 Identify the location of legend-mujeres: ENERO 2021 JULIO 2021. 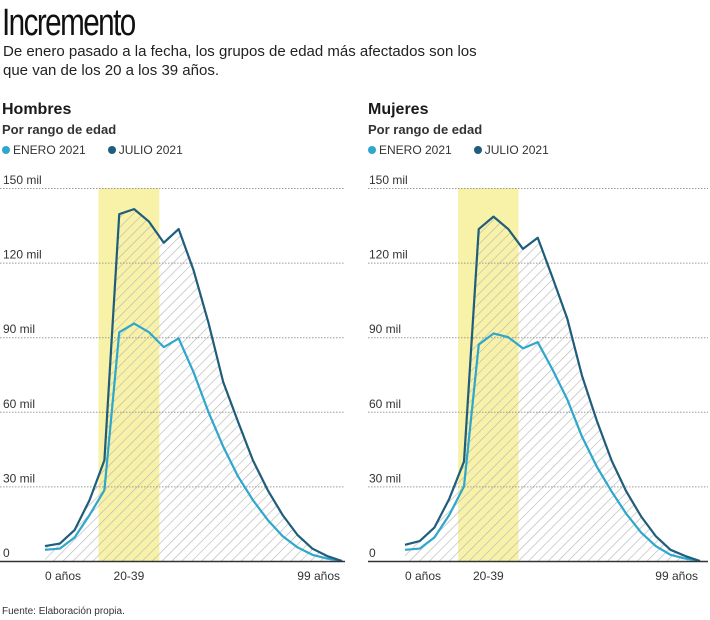
(458, 150).